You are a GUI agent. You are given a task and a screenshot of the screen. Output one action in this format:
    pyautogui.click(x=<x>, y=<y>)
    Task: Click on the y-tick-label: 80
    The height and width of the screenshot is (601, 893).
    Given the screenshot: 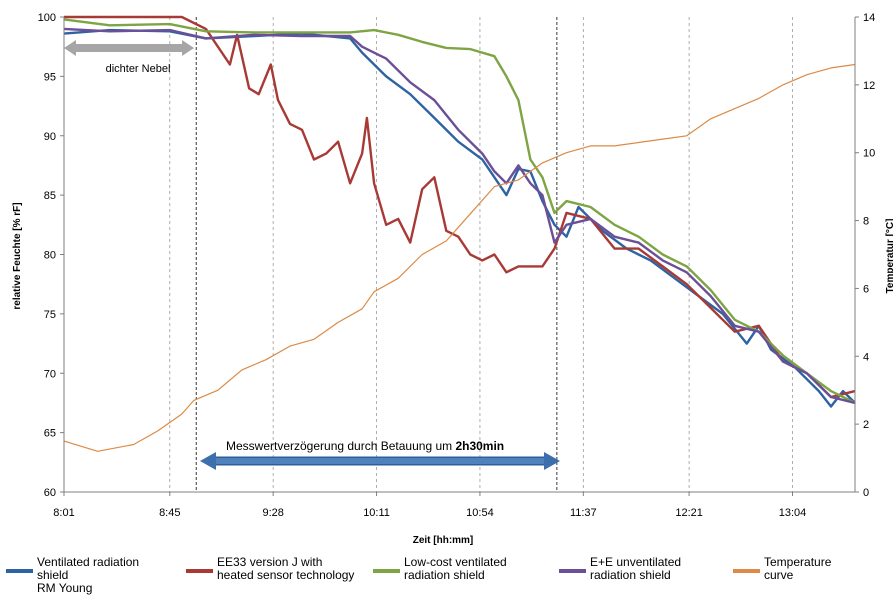 What is the action you would take?
    pyautogui.click(x=50, y=256)
    